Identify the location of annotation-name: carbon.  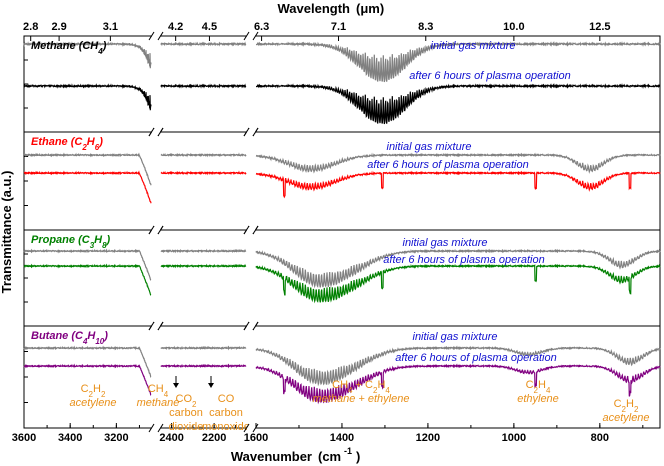
(186, 413).